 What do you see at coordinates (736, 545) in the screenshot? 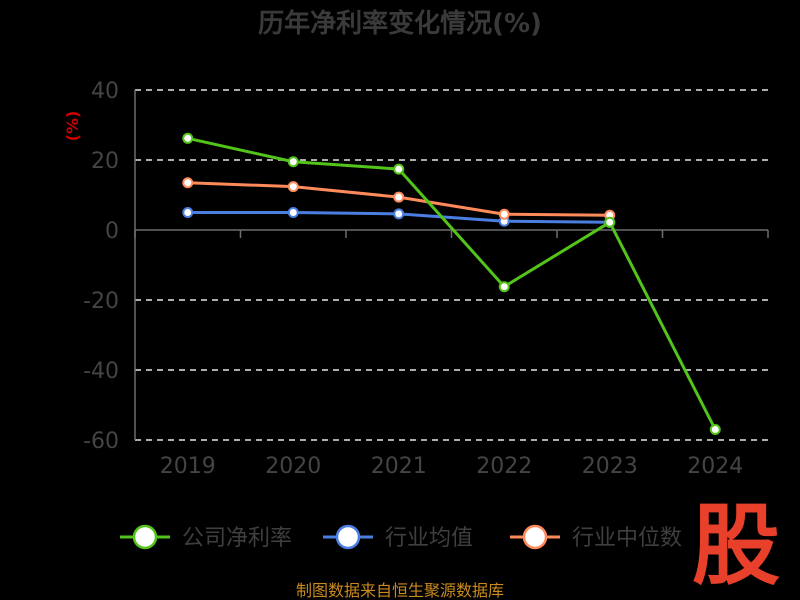
I see `logo-mark: 股` at bounding box center [736, 545].